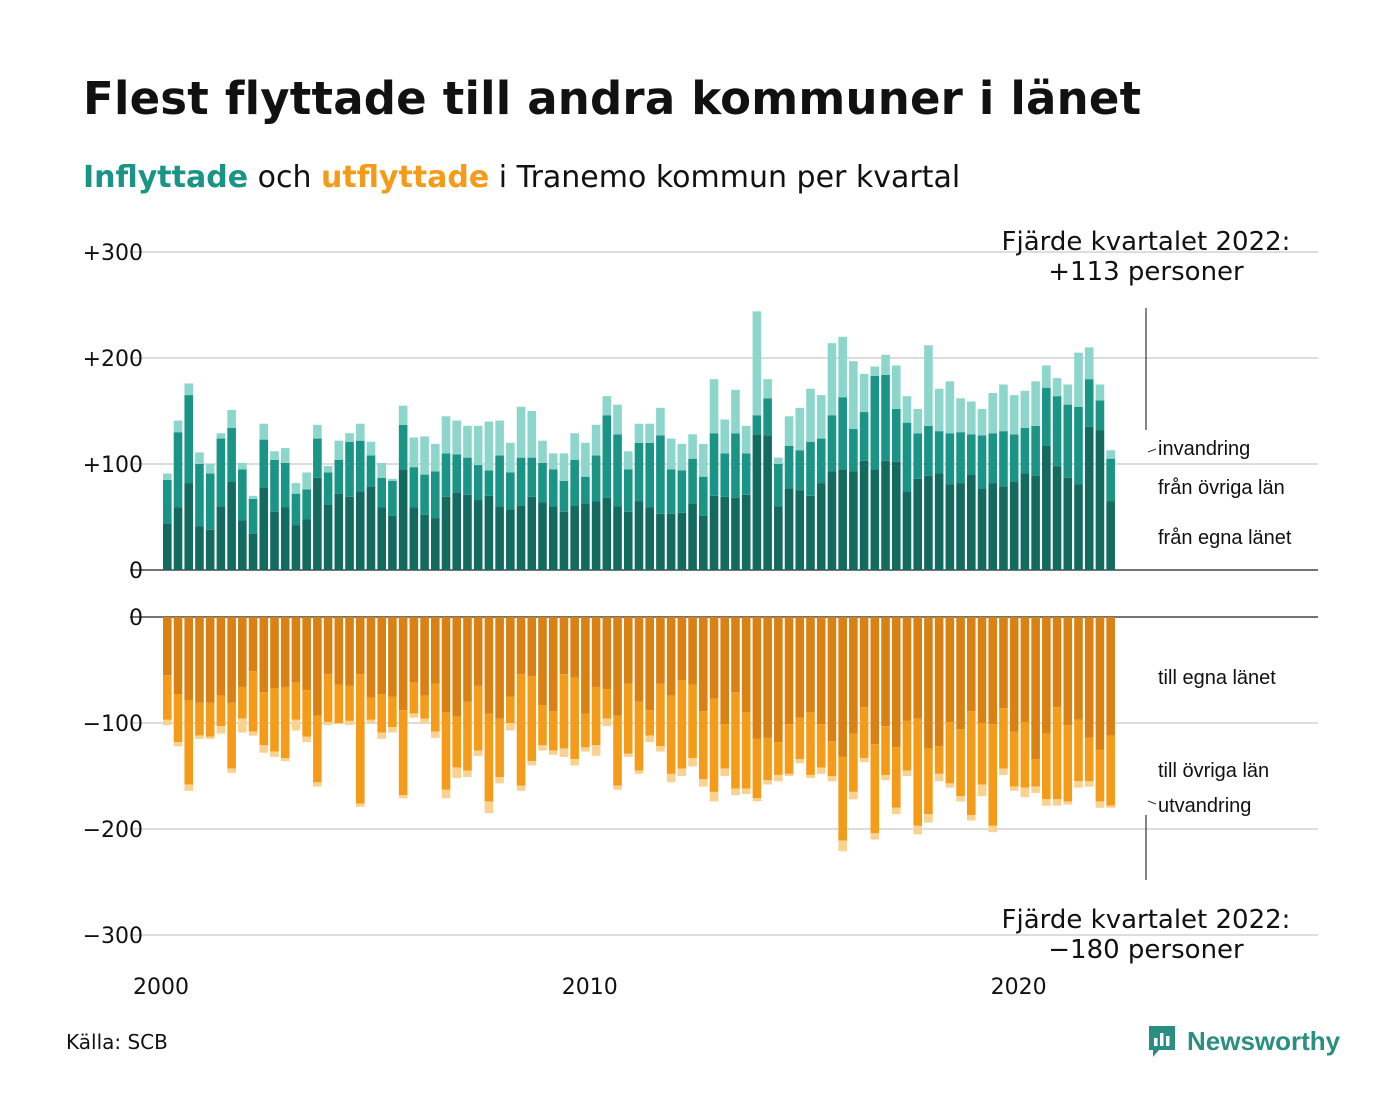  Describe the element at coordinates (113, 830) in the screenshot. I see `y-tick-label: −200` at that location.